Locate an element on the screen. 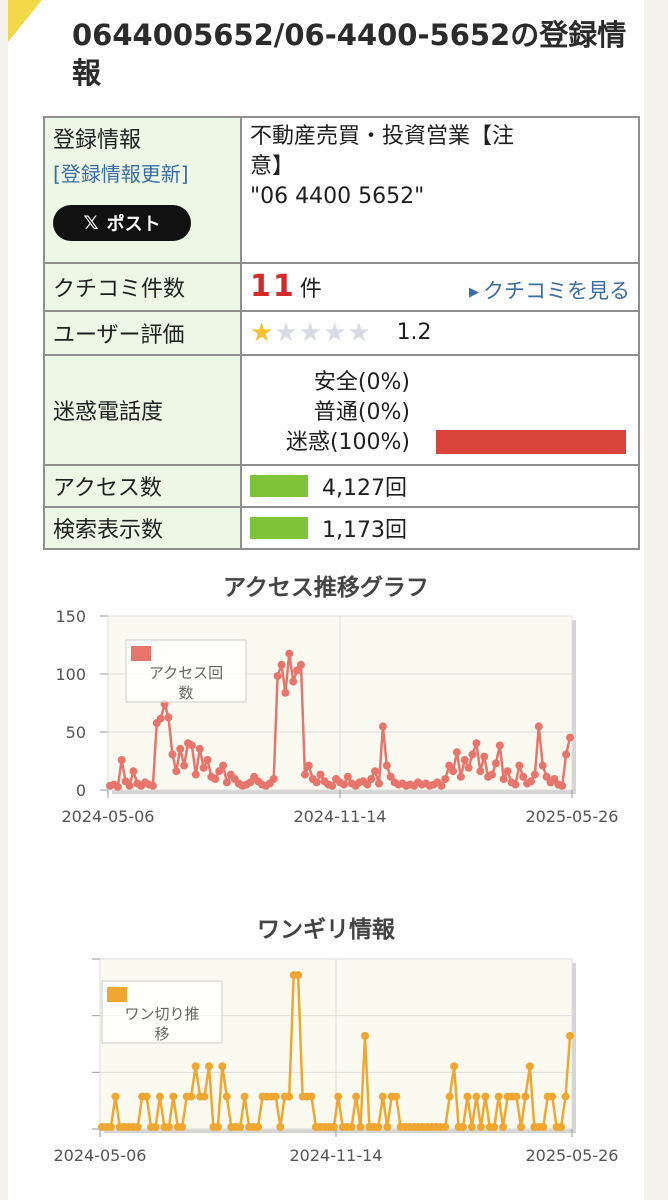 Image resolution: width=668 pixels, height=1200 pixels. review-count: 11 is located at coordinates (273, 286).